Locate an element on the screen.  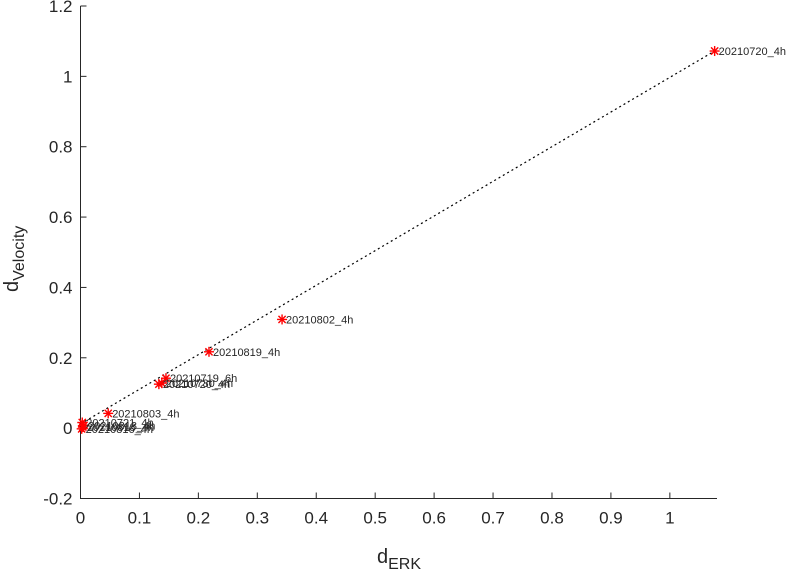
x-tick-label: 0.4 is located at coordinates (316, 518).